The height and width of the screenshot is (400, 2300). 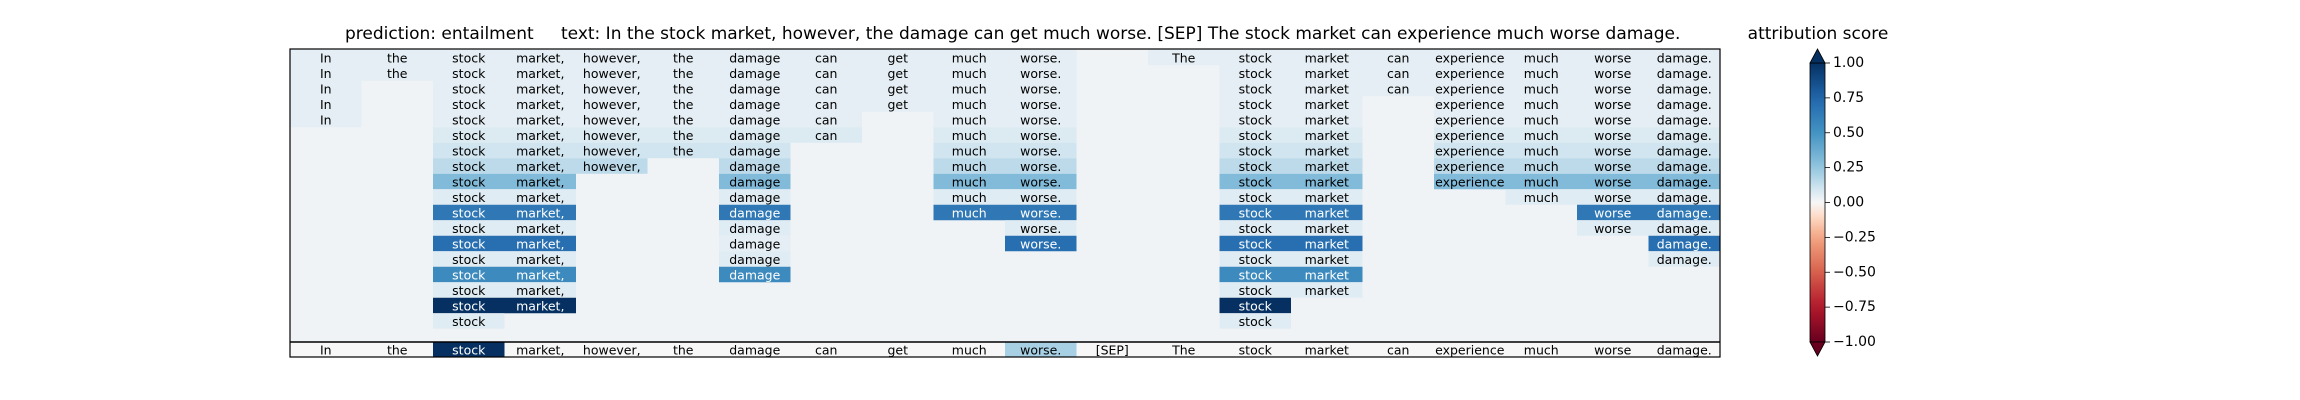 I want to click on colorbar-extend-max-arrow, so click(x=1817, y=56).